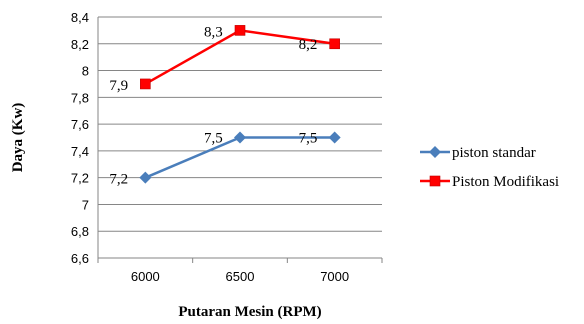 This screenshot has width=584, height=324. What do you see at coordinates (505, 182) in the screenshot?
I see `legend-label: Piston Modifikasi` at bounding box center [505, 182].